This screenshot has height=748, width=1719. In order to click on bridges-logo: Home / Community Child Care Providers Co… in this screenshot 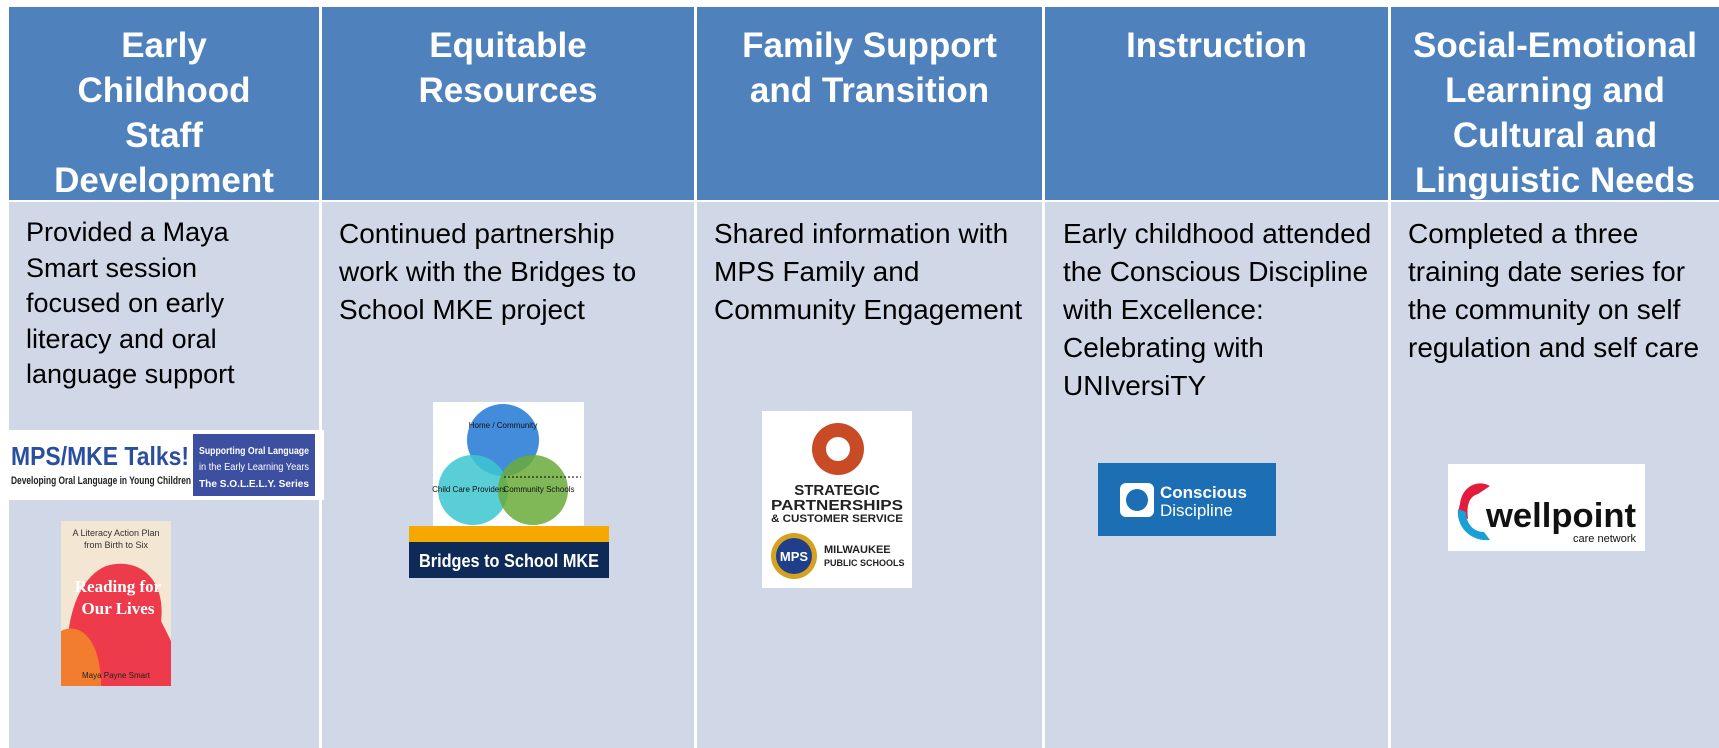, I will do `click(509, 490)`.